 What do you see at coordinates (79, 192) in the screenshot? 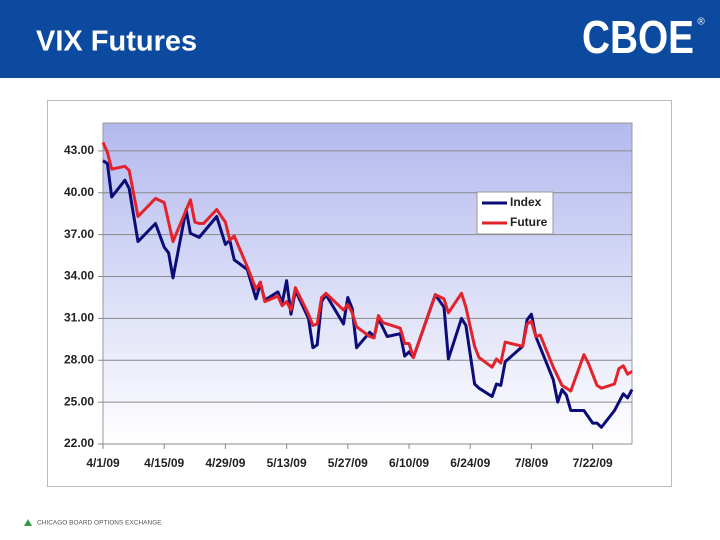
I see `y-tick-label: 40.00` at bounding box center [79, 192].